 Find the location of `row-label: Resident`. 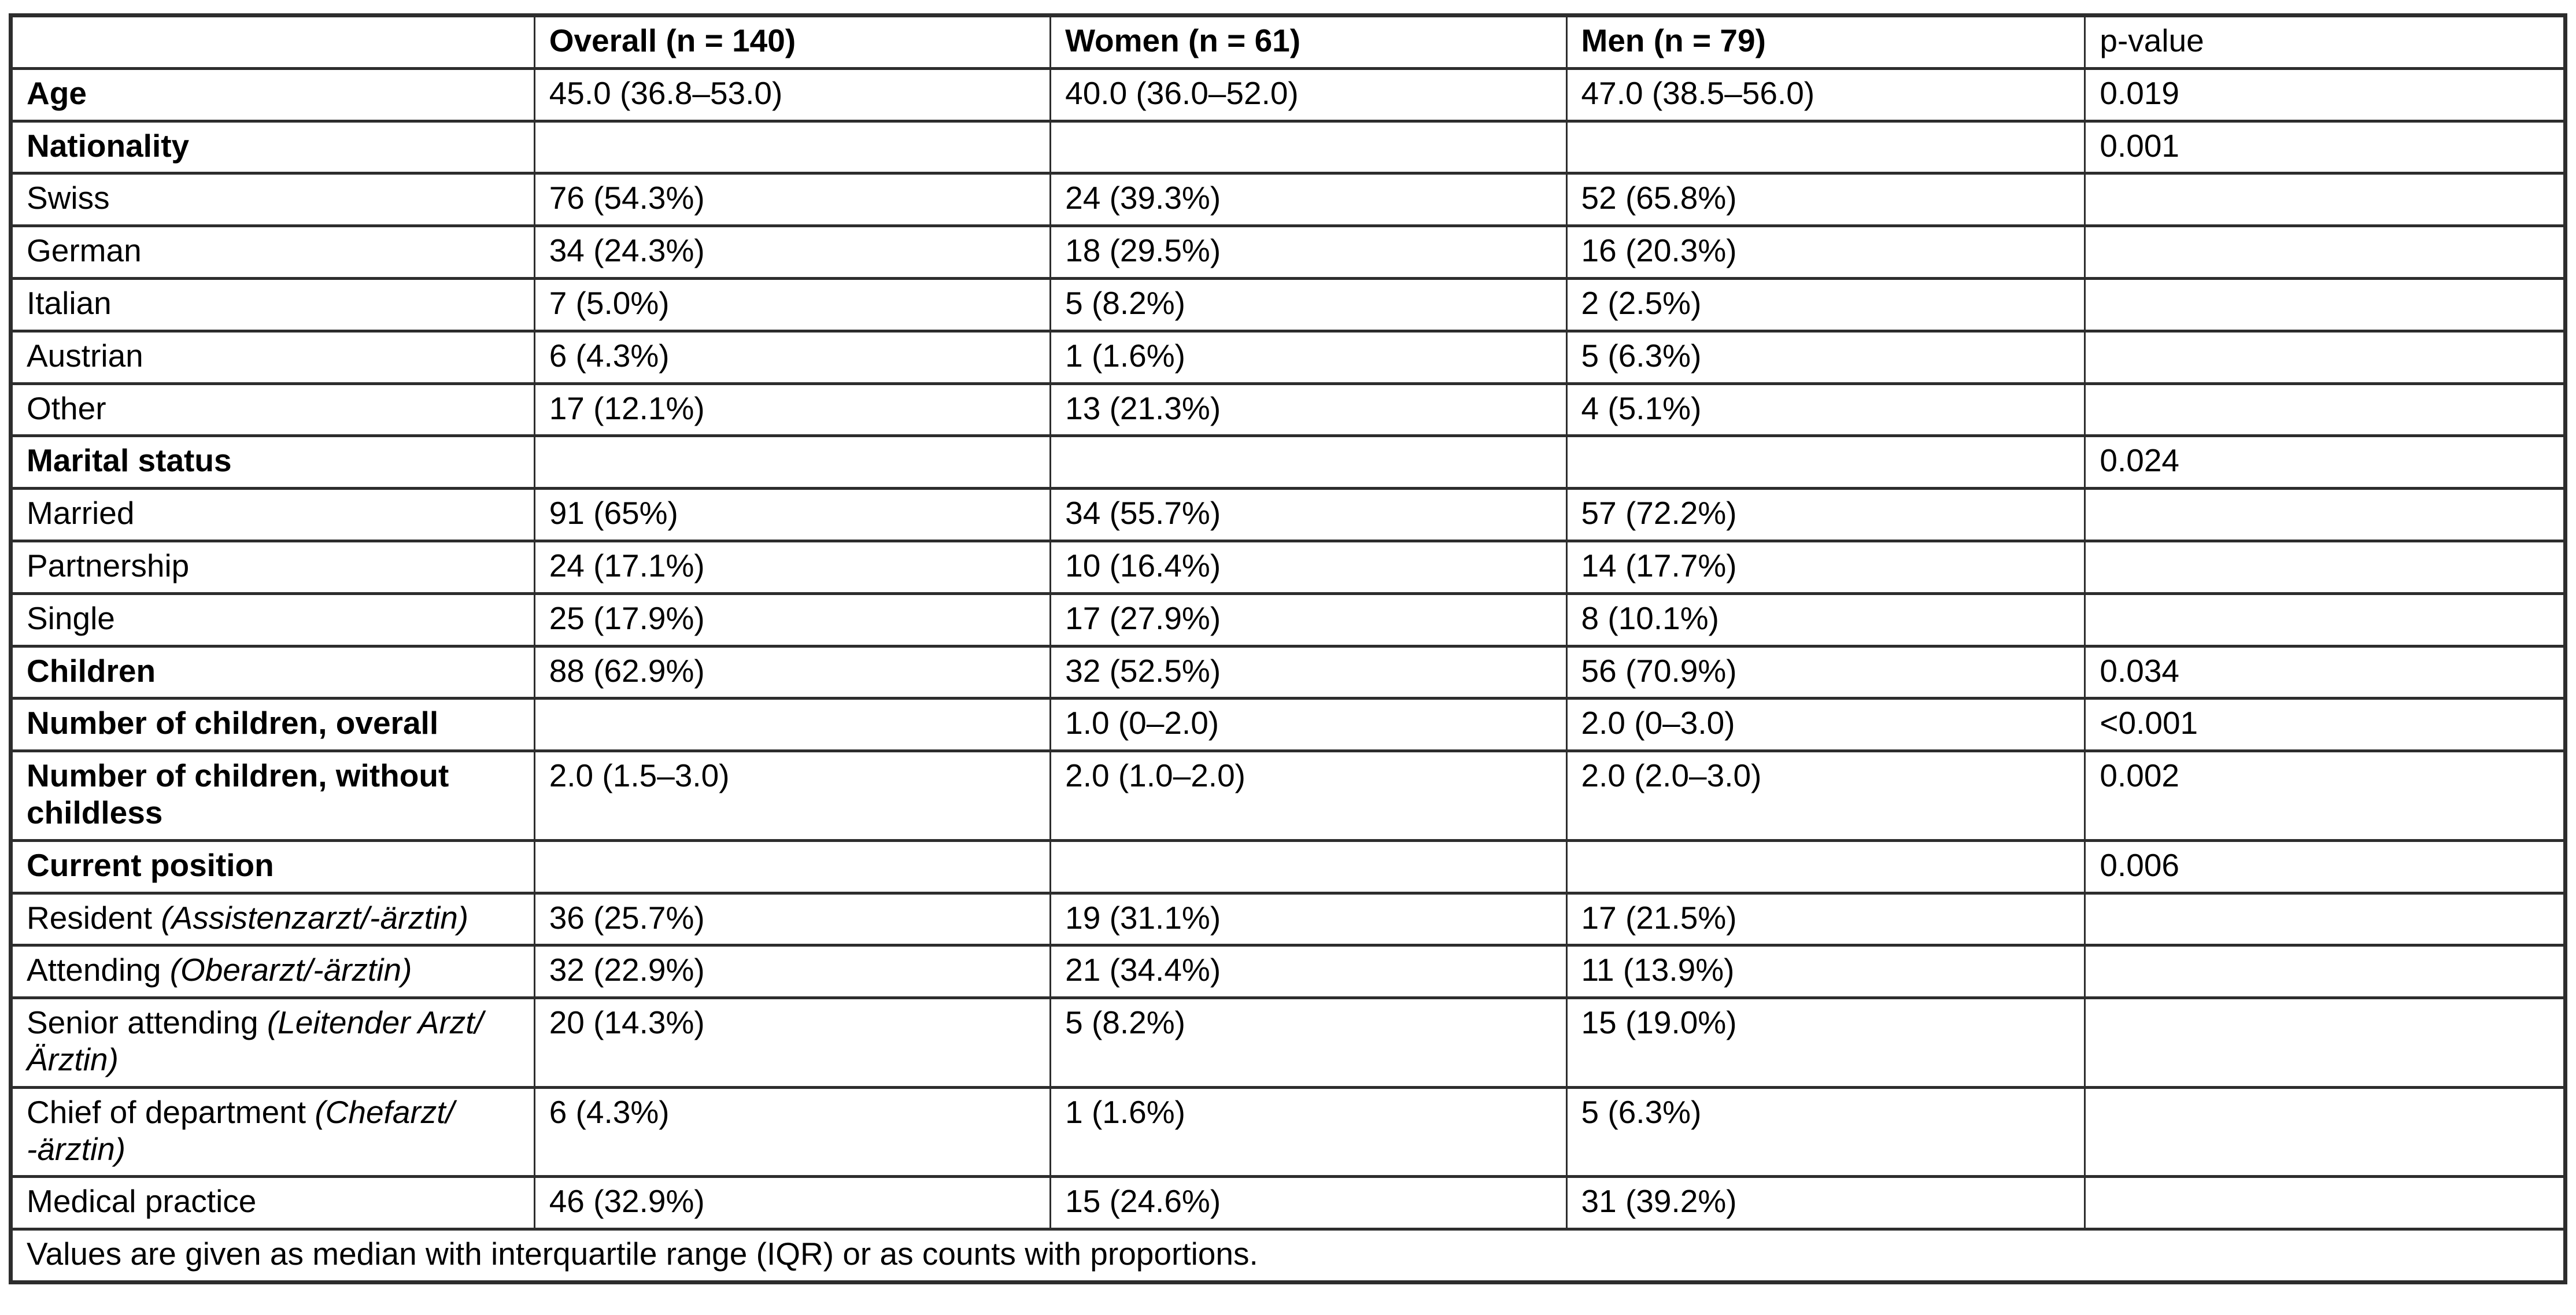

row-label: Resident is located at coordinates (94, 918).